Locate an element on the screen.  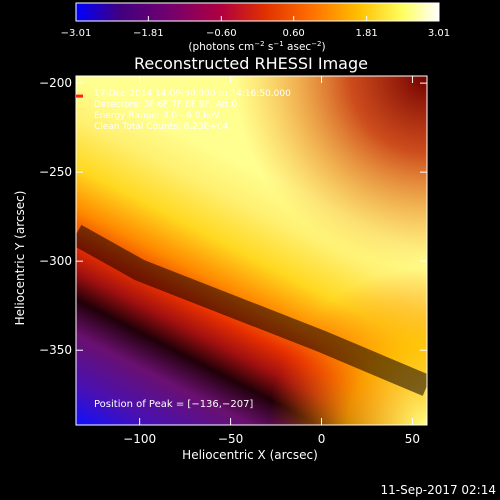
x-tick-label: −50 is located at coordinates (230, 439).